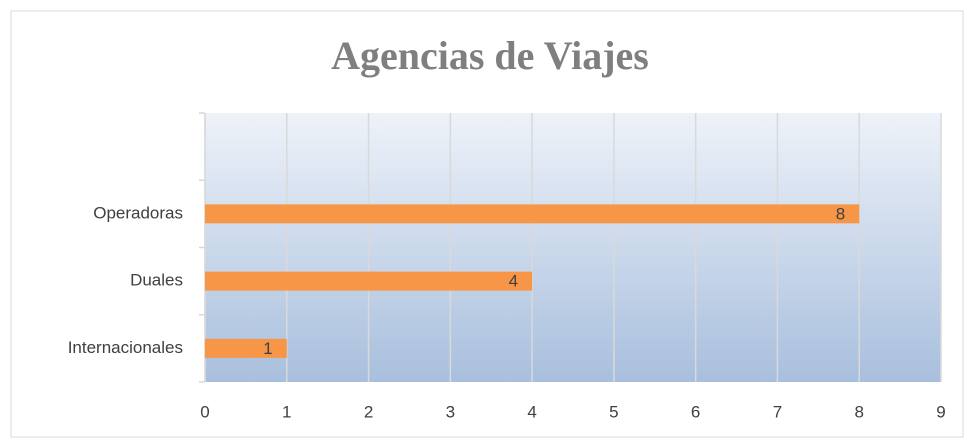  What do you see at coordinates (940, 411) in the screenshot?
I see `x-tick-label: 9` at bounding box center [940, 411].